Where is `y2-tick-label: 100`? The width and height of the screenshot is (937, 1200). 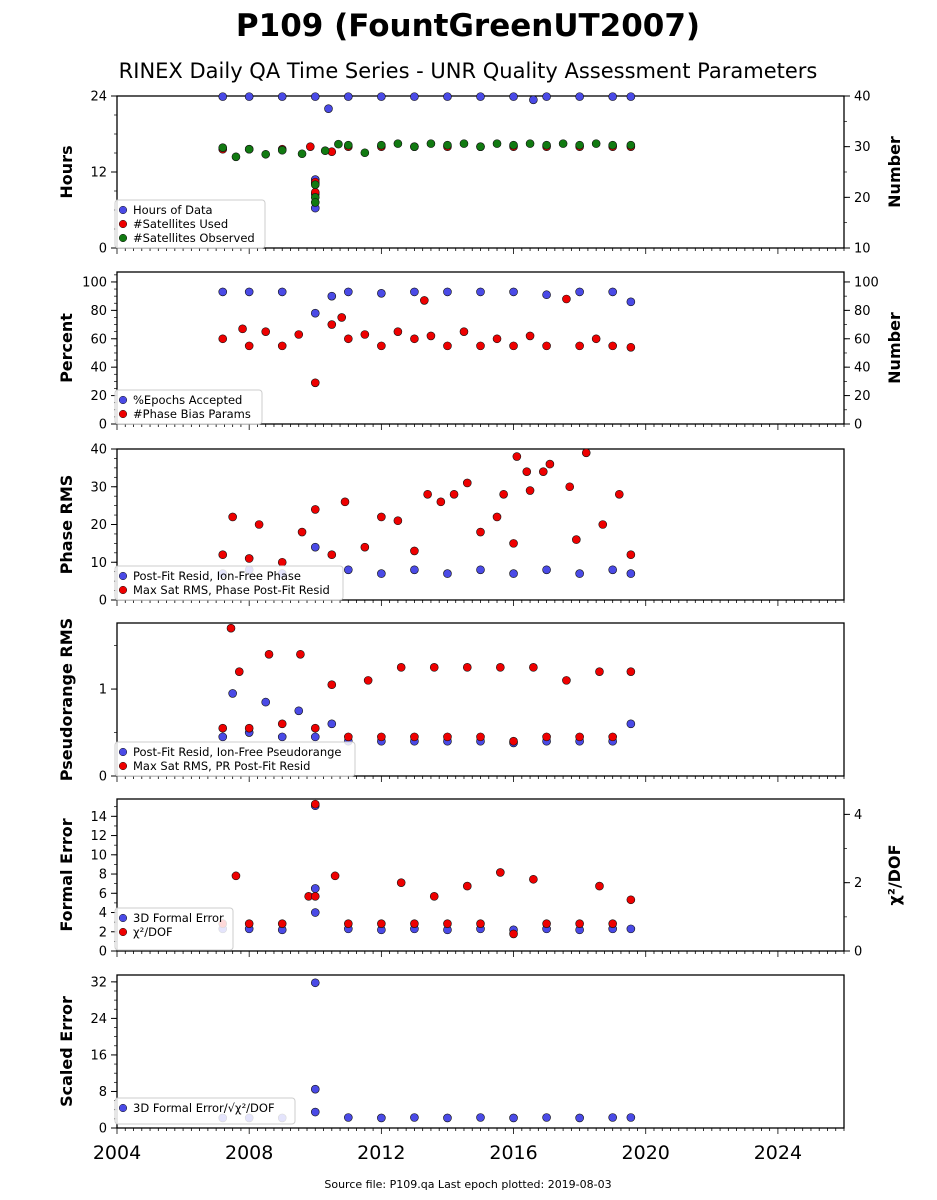
y2-tick-label: 100 is located at coordinates (866, 282).